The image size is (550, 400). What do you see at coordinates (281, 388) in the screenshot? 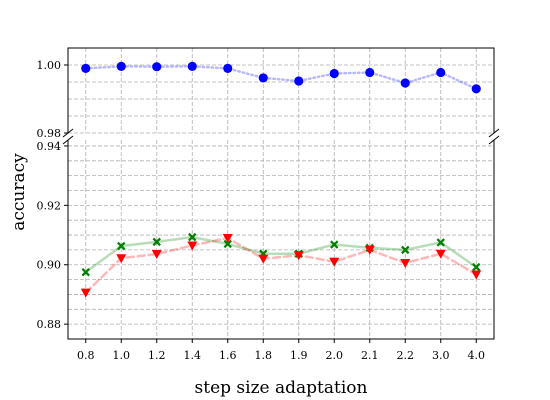
I see `x-axis-title: step size adaptation` at bounding box center [281, 388].